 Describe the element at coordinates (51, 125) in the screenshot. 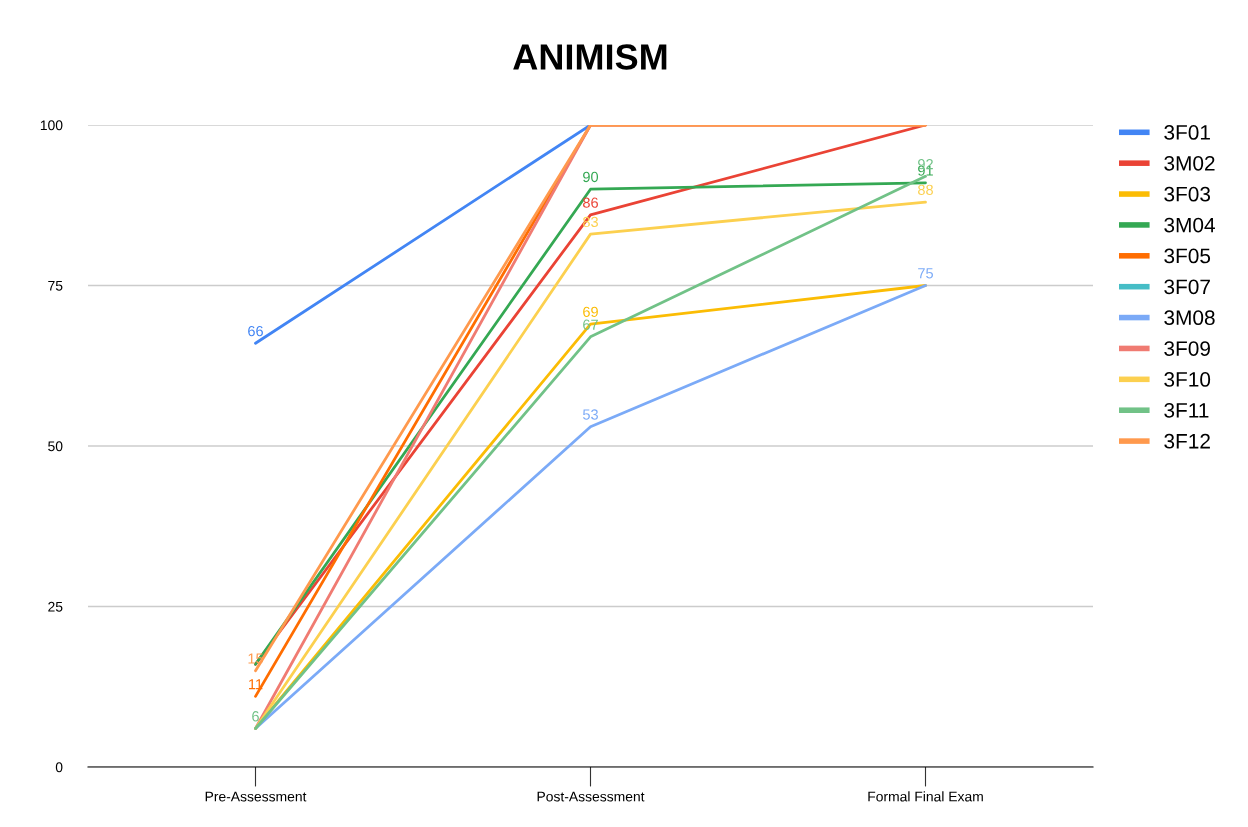

I see `y-tick-label: 100` at that location.